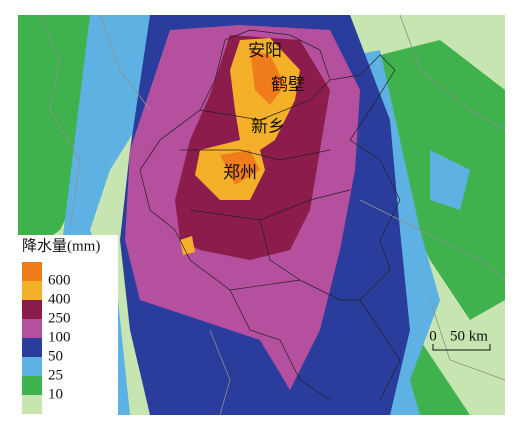 The image size is (517, 427). Describe the element at coordinates (61, 245) in the screenshot. I see `legend-title: 降水量(mm)` at that location.